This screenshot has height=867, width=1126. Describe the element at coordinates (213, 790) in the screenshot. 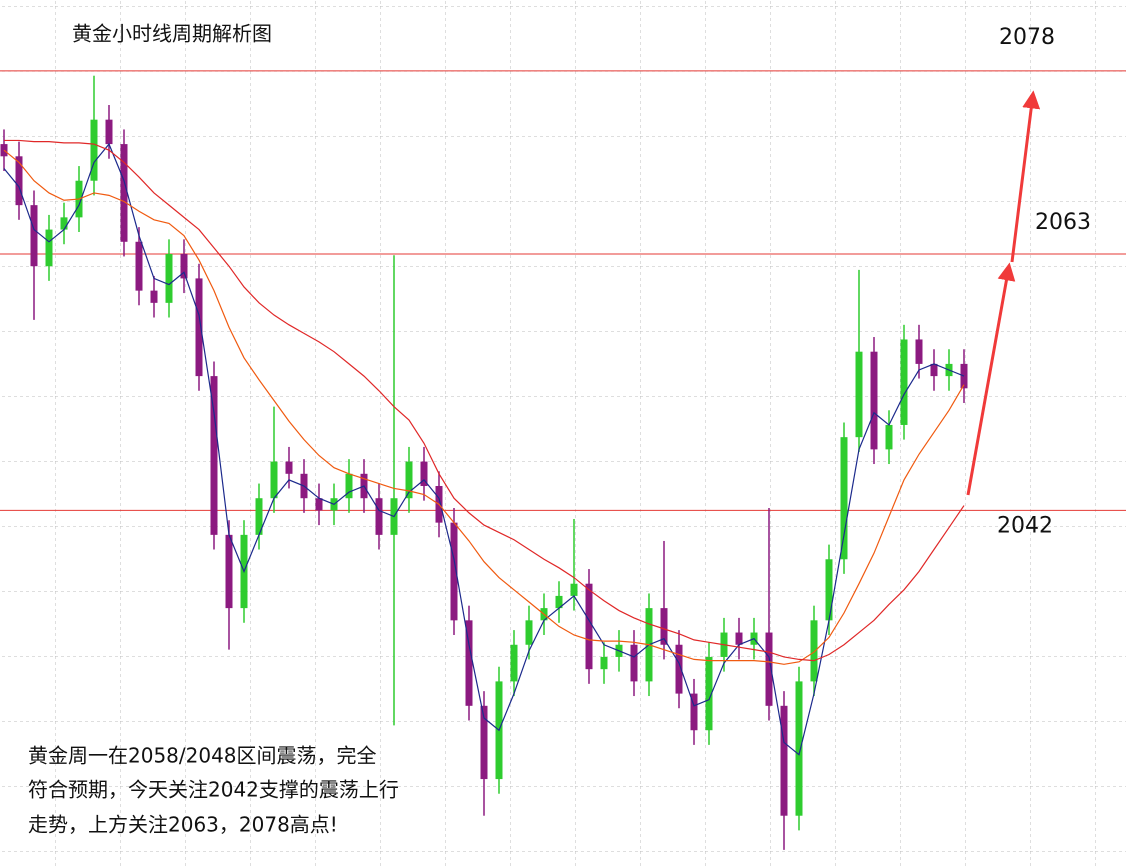

I see `annotation: 符合预期，今天关注2042支撑的震荡上行` at that location.